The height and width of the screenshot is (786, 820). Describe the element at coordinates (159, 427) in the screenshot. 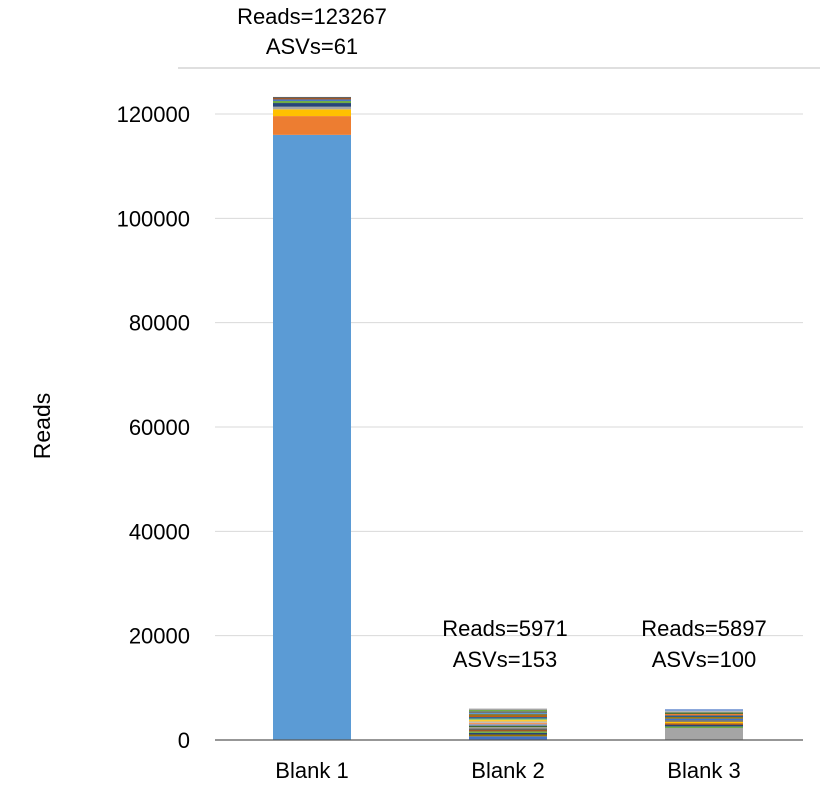

I see `y-tick-label: 60000` at that location.